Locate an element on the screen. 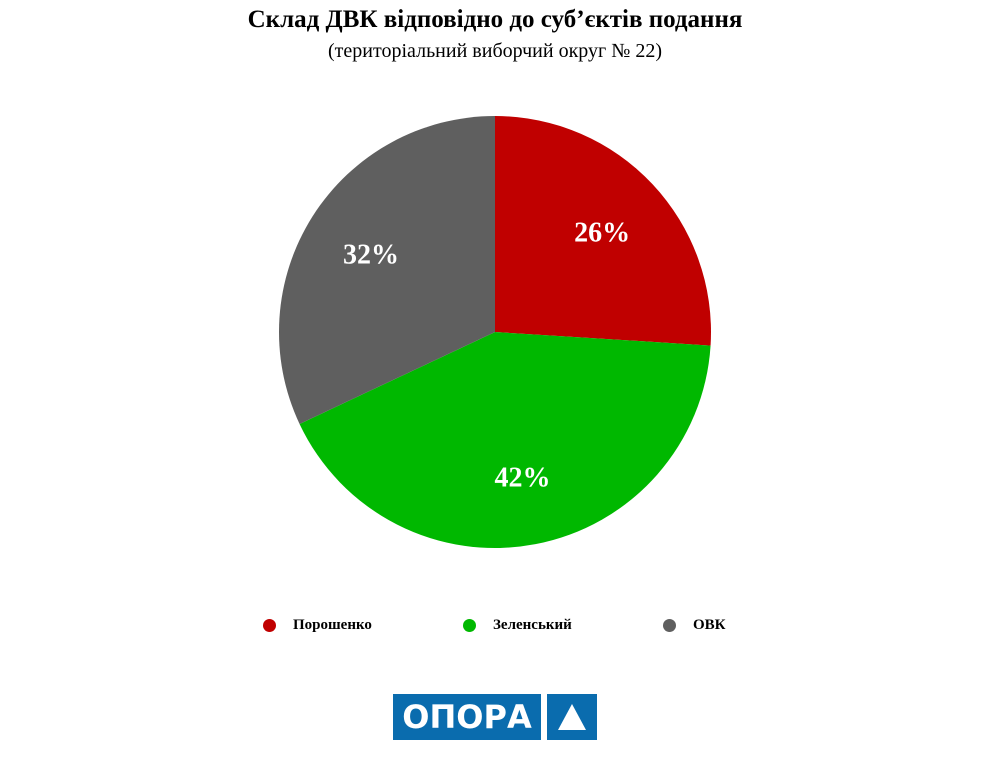 The image size is (990, 759). legend-marker-poroshenko is located at coordinates (269, 625).